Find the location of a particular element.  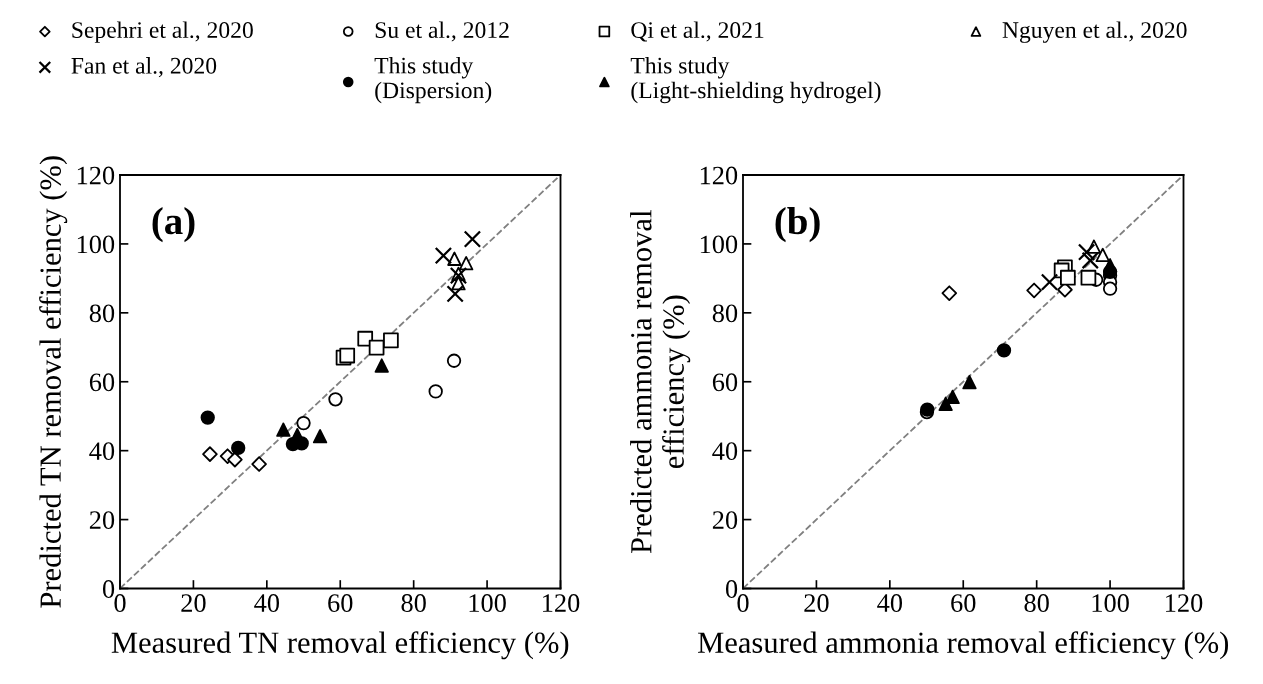

legend-label: Fan et al., 2020 is located at coordinates (144, 67).